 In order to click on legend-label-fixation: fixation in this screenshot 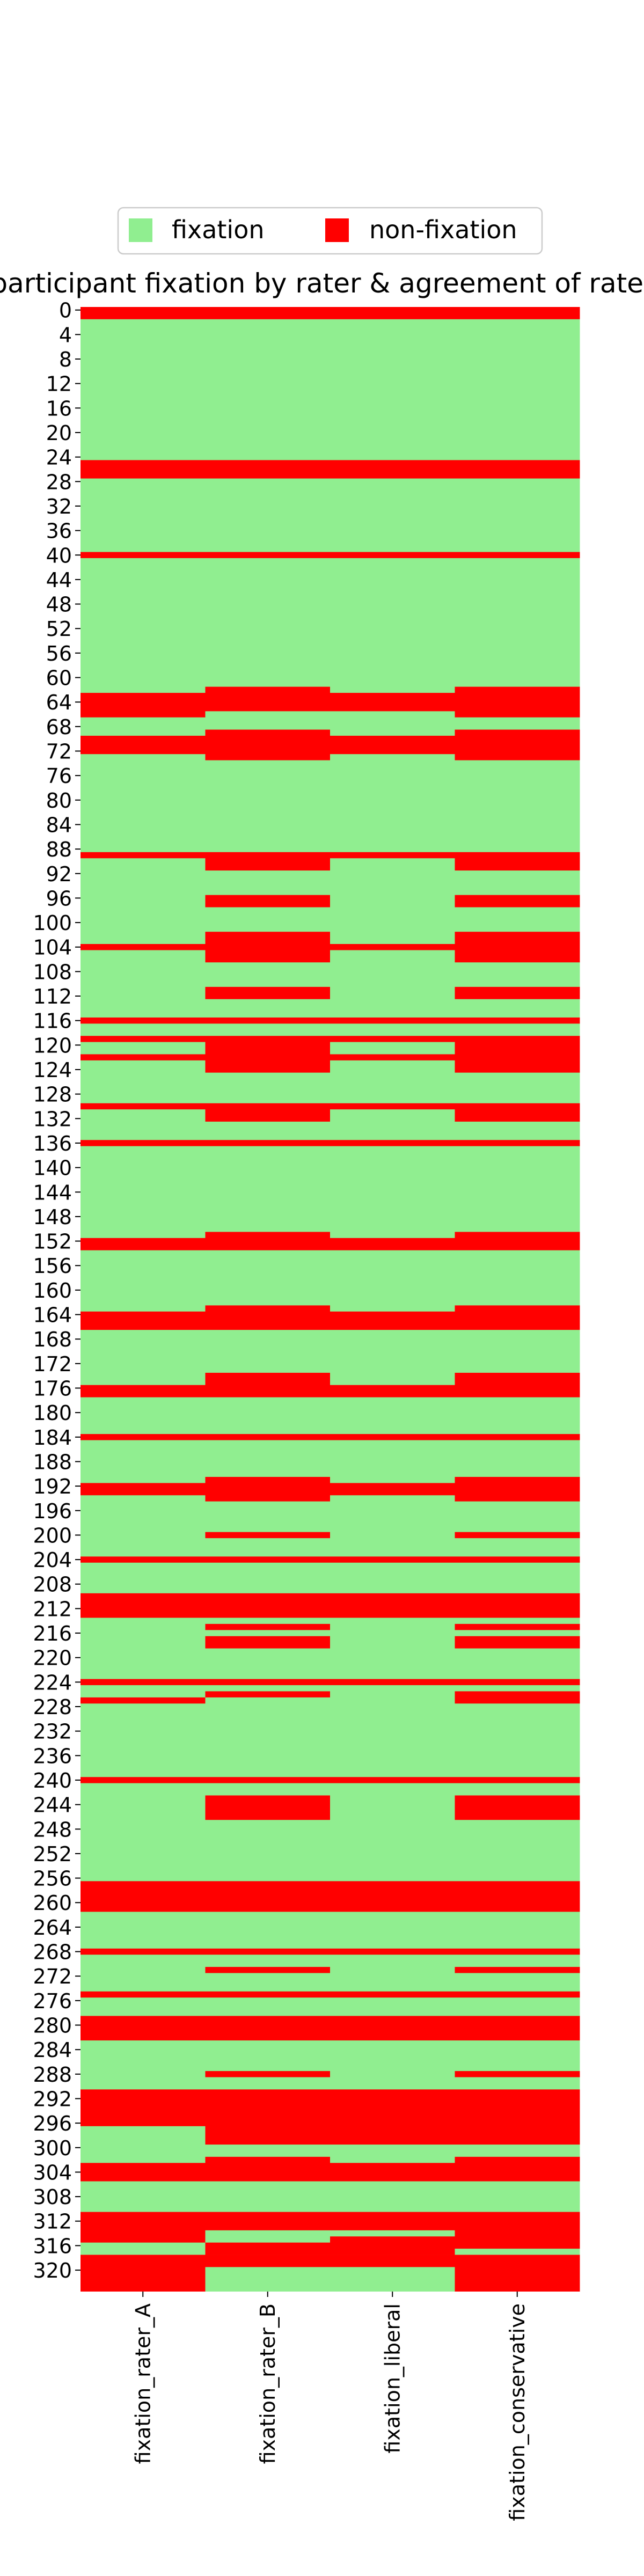, I will do `click(218, 229)`.